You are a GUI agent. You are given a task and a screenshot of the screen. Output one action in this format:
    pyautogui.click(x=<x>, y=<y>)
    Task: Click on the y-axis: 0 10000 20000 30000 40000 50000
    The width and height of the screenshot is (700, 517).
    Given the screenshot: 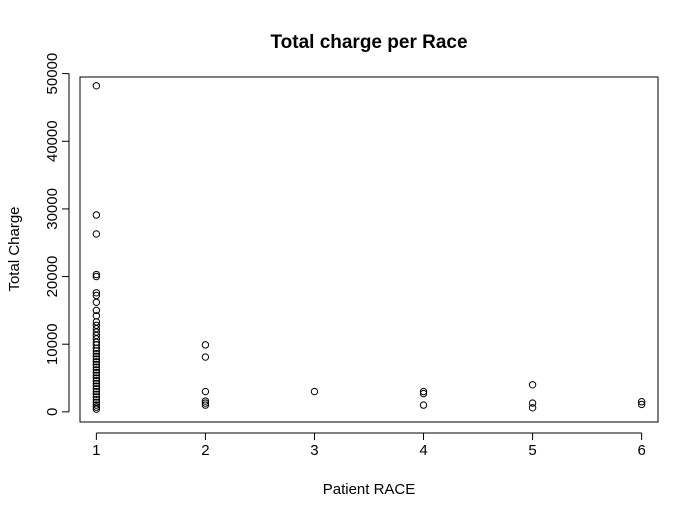 What is the action you would take?
    pyautogui.click(x=57, y=234)
    